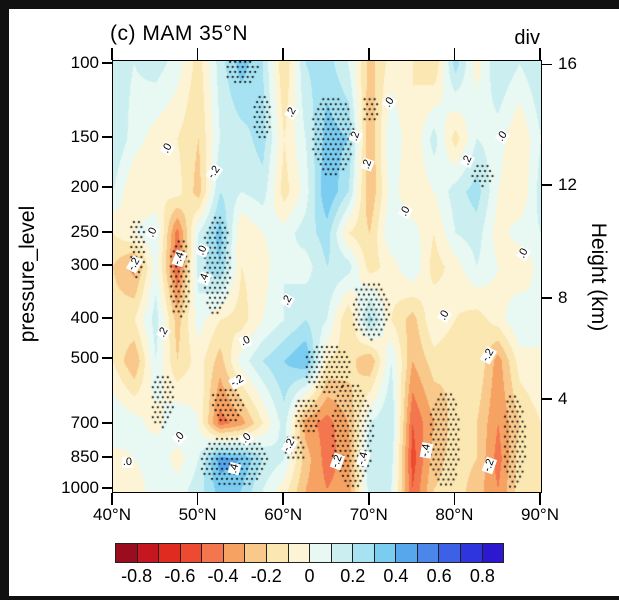  Describe the element at coordinates (396, 576) in the screenshot. I see `colorbar-tick-label: 0.4` at that location.